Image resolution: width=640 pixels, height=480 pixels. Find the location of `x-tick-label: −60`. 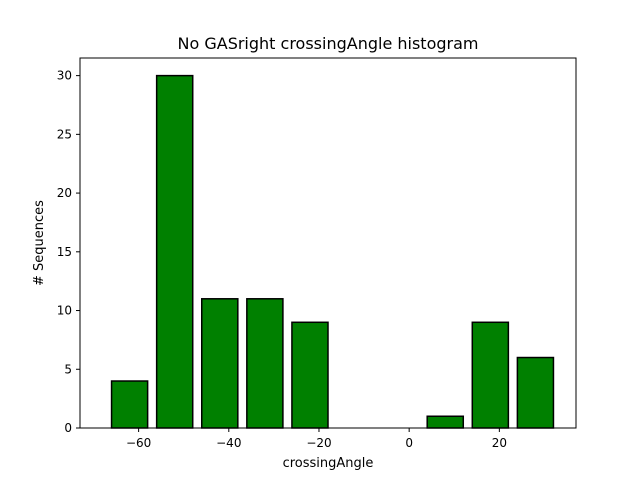

x-tick-label: −60 is located at coordinates (138, 443).